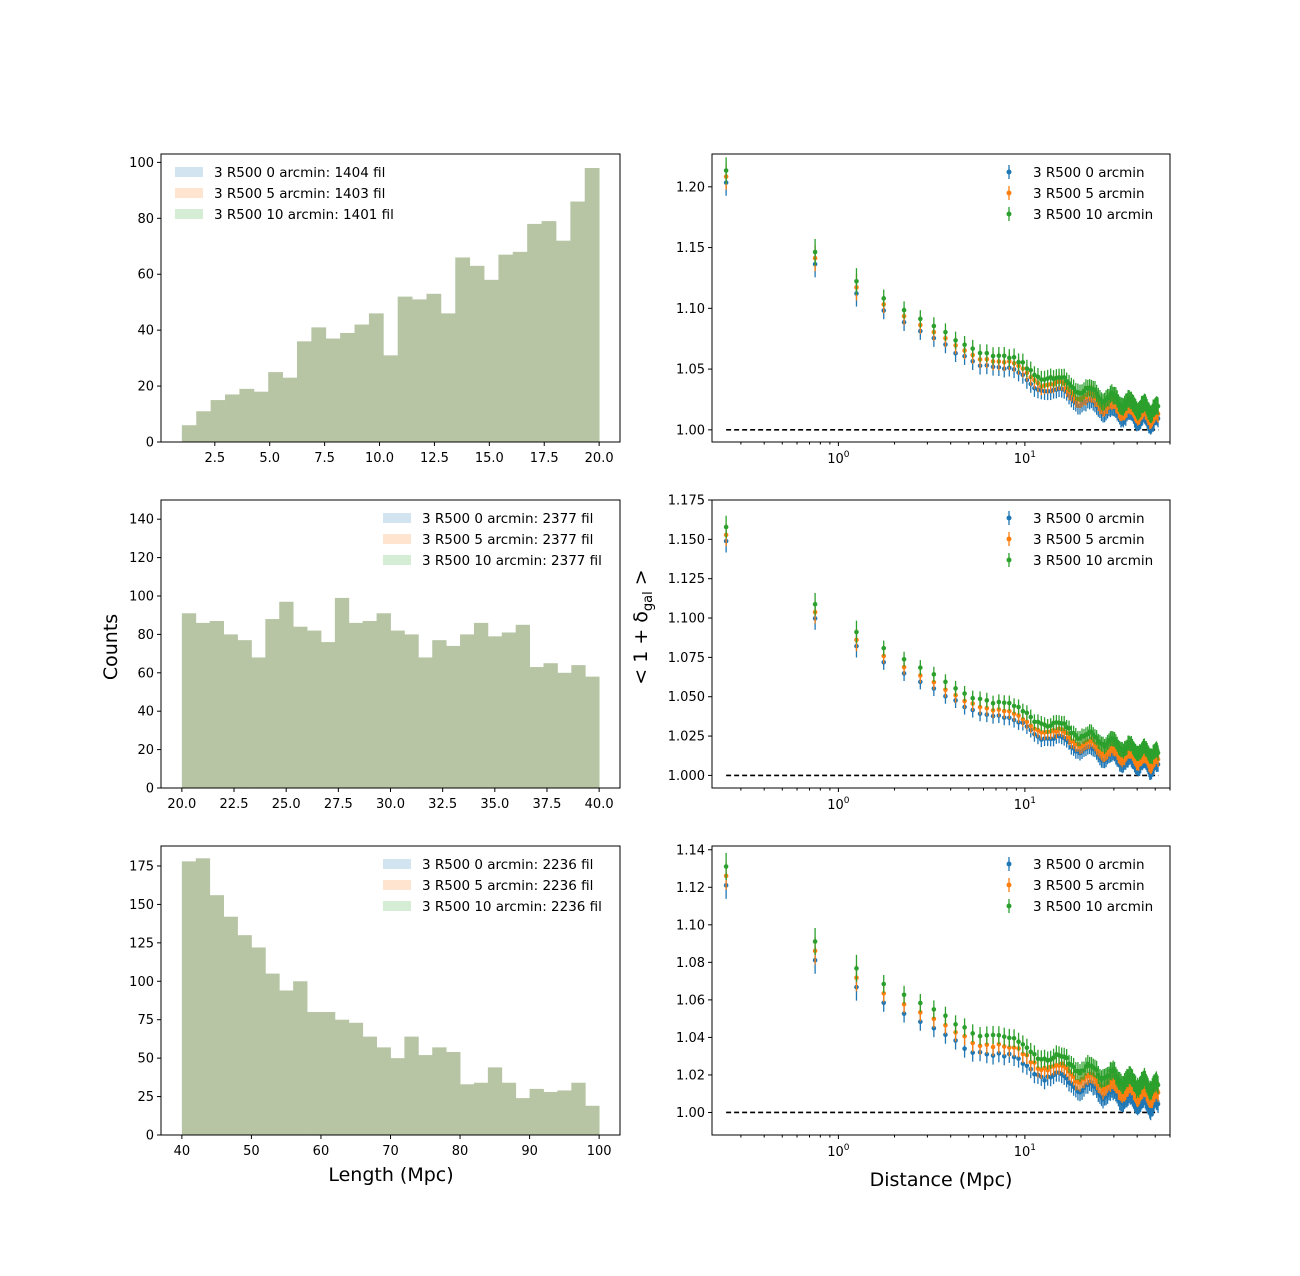  I want to click on legend-label: 3 R500 0 arcmin, so click(1089, 865).